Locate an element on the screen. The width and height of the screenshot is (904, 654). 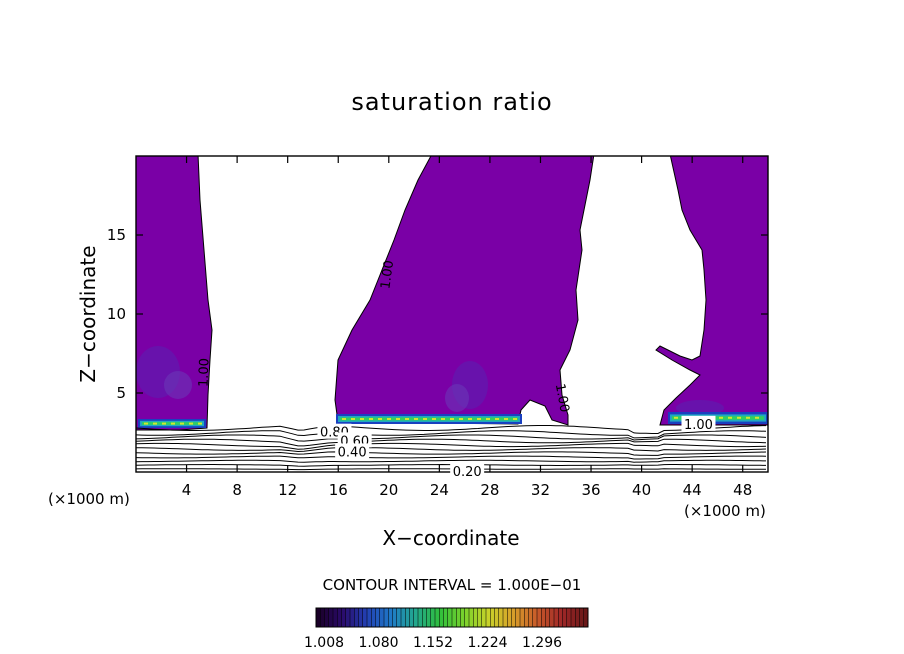
x-unit-label-right: (×1000 m) is located at coordinates (725, 511).